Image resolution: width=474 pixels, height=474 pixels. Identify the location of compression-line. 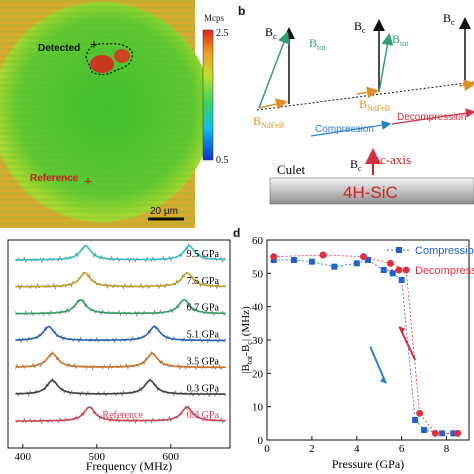
(363, 346).